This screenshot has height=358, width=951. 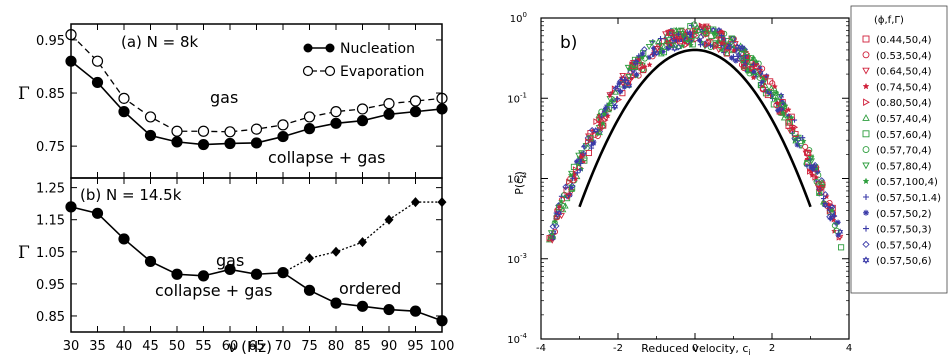 I want to click on y-tick-label: 0.95, so click(x=50, y=41).